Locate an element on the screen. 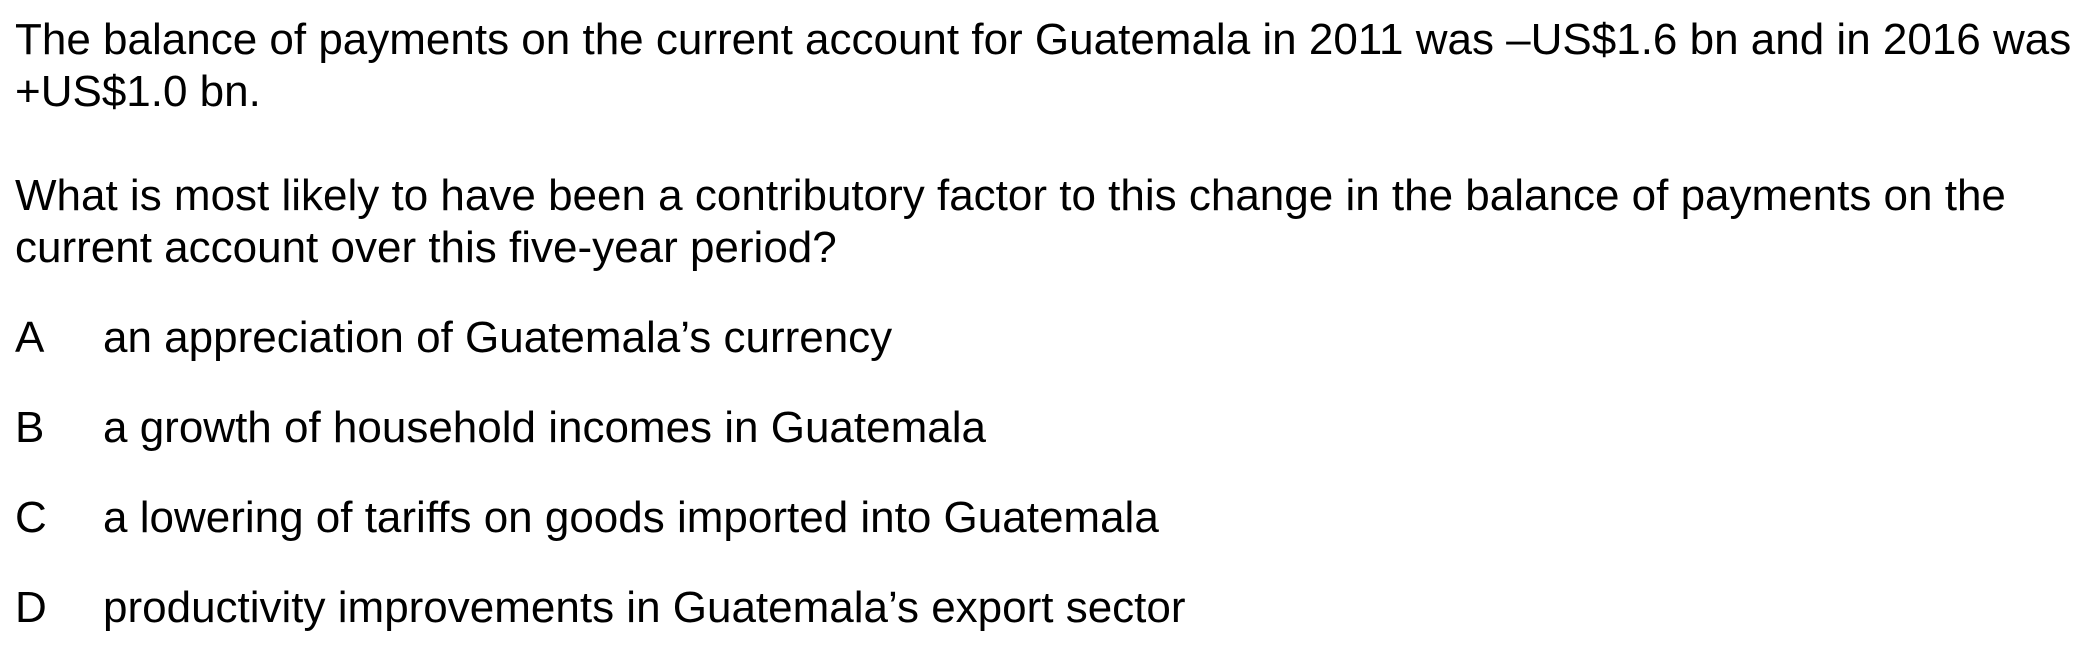  option-letter: B is located at coordinates (30, 427).